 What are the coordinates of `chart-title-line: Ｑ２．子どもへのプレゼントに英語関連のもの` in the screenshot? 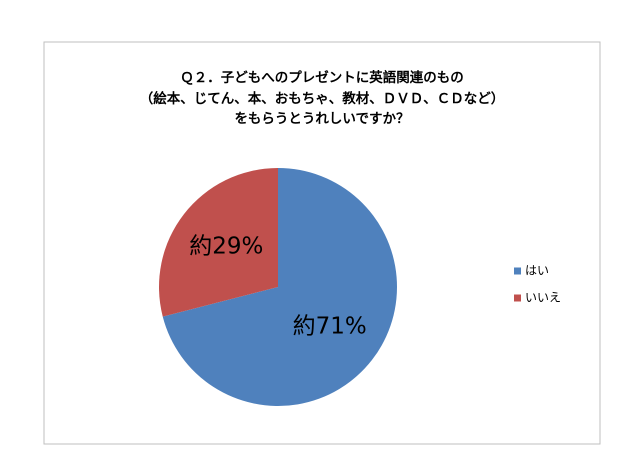 It's located at (322, 77).